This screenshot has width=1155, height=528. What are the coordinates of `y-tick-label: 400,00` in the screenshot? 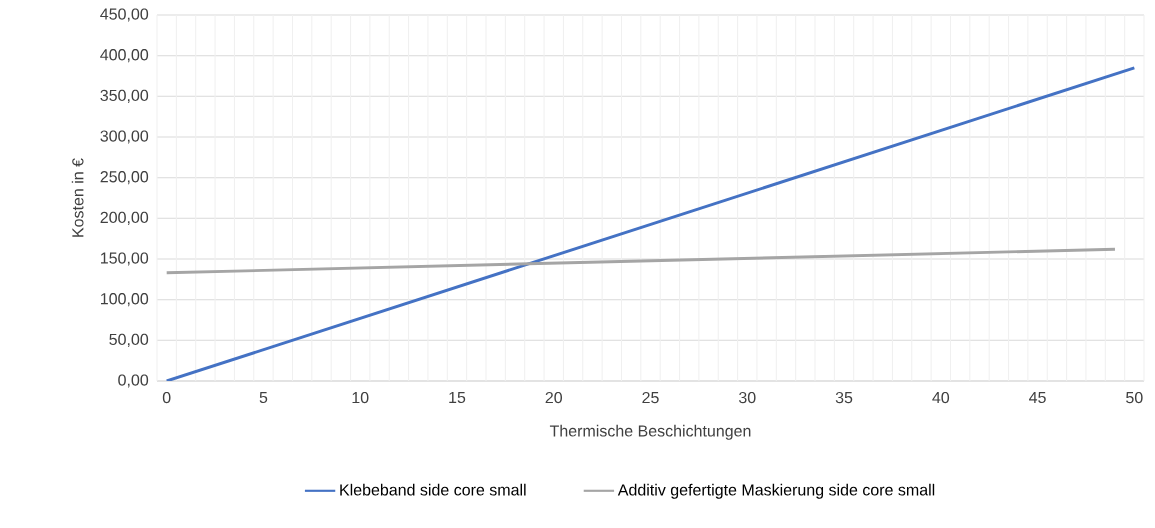 It's located at (124, 56).